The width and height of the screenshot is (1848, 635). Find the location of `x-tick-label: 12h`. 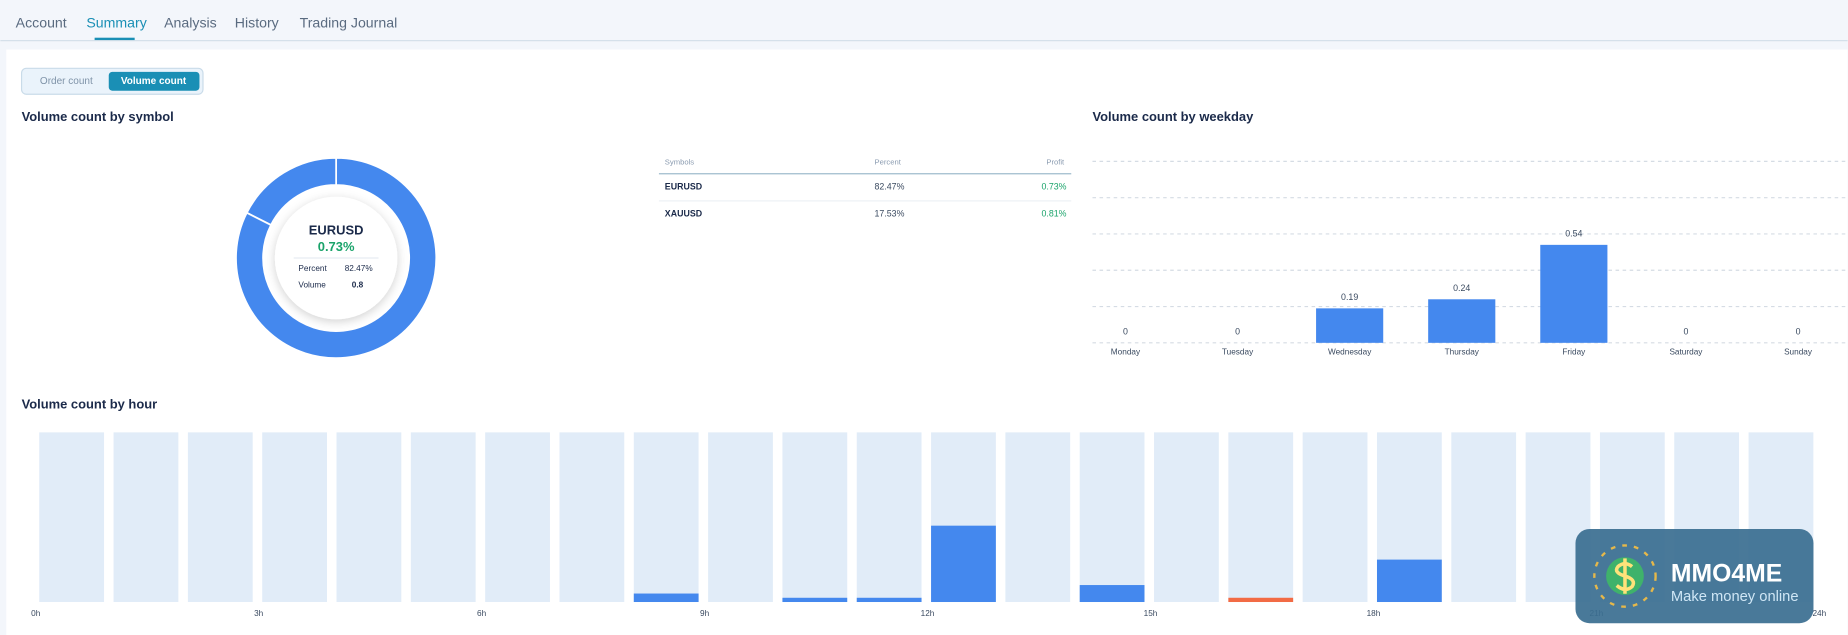

x-tick-label: 12h is located at coordinates (928, 613).